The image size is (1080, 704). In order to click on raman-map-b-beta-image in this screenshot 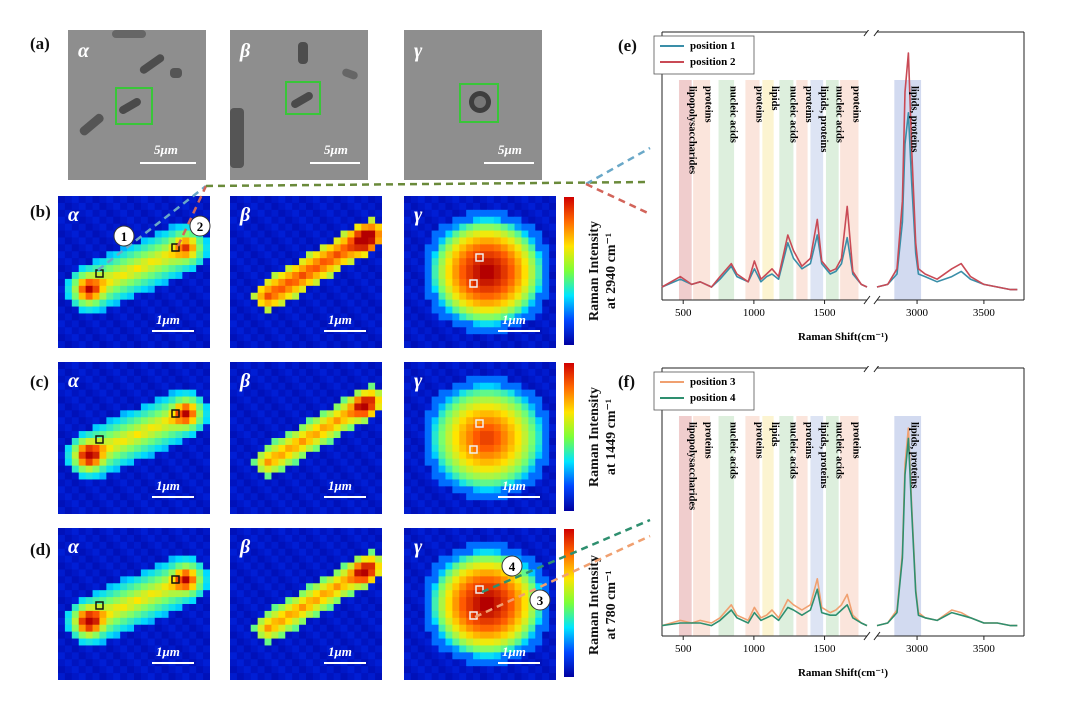, I will do `click(306, 272)`.